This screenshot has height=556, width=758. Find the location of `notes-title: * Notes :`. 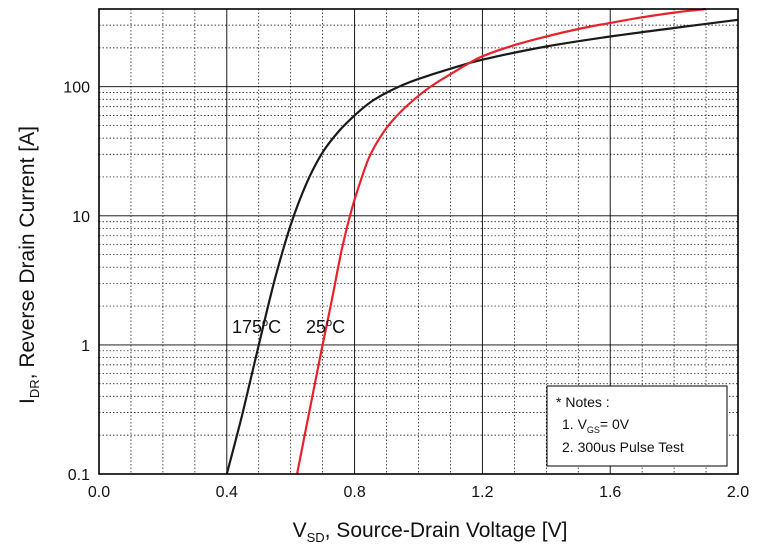

notes-title: * Notes : is located at coordinates (583, 402).